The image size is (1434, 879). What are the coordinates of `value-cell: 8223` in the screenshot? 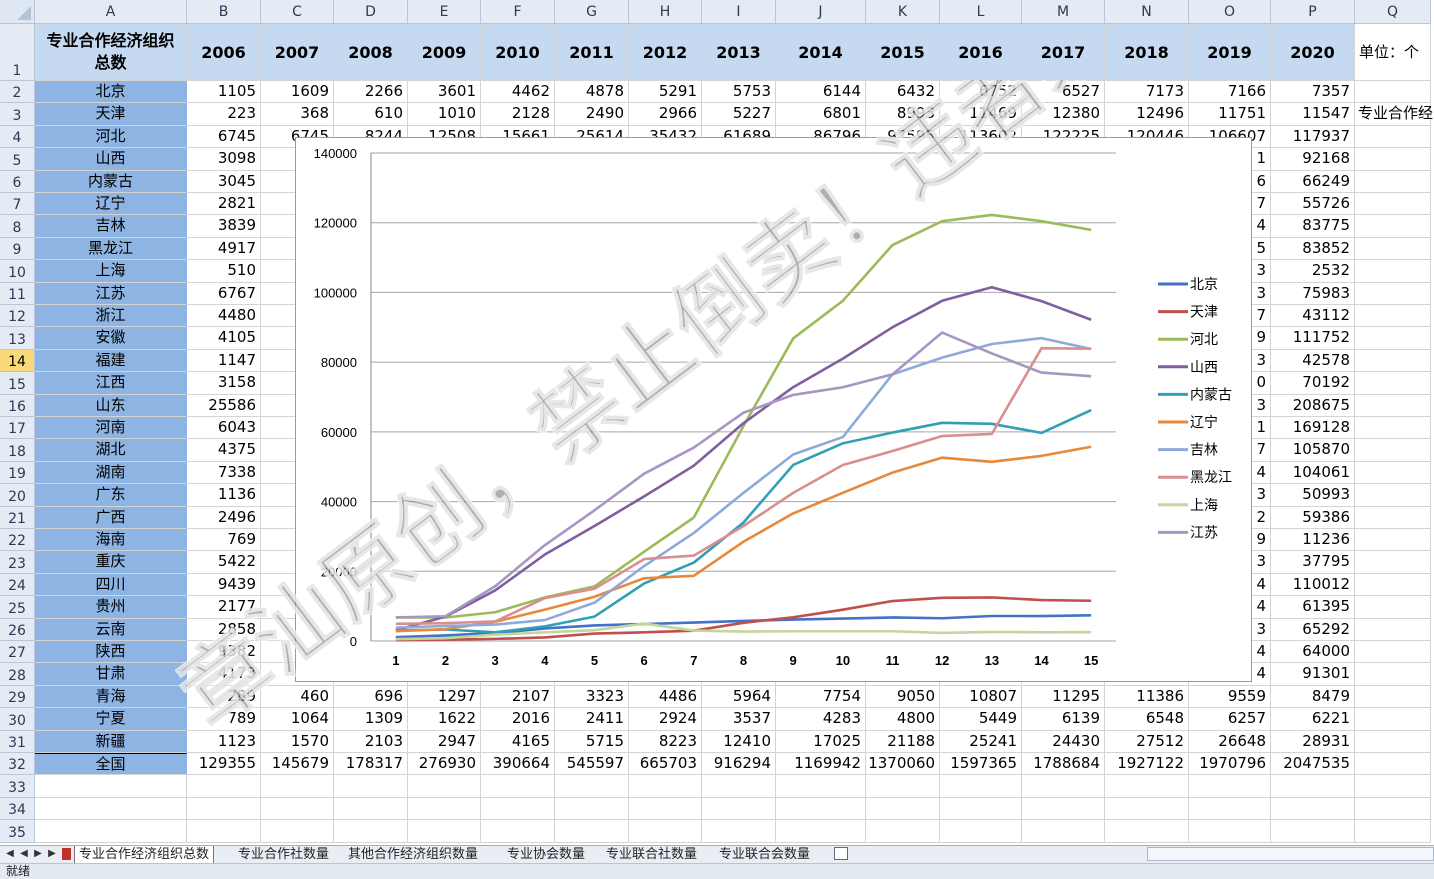 It's located at (665, 741).